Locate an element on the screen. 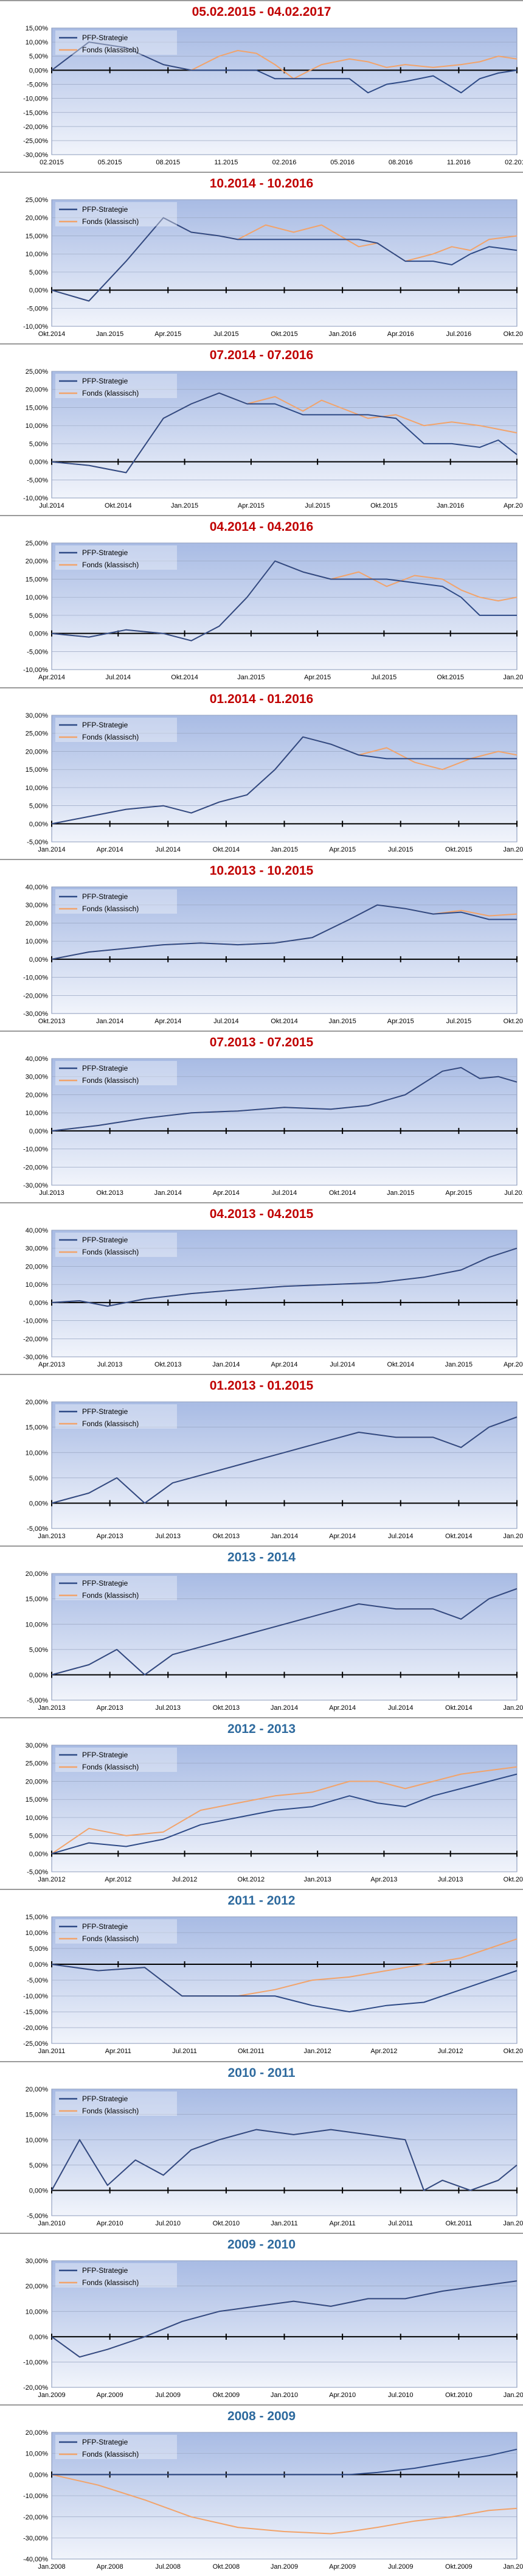 This screenshot has height=2576, width=523. x-tick-label: Jul.2015 is located at coordinates (401, 850).